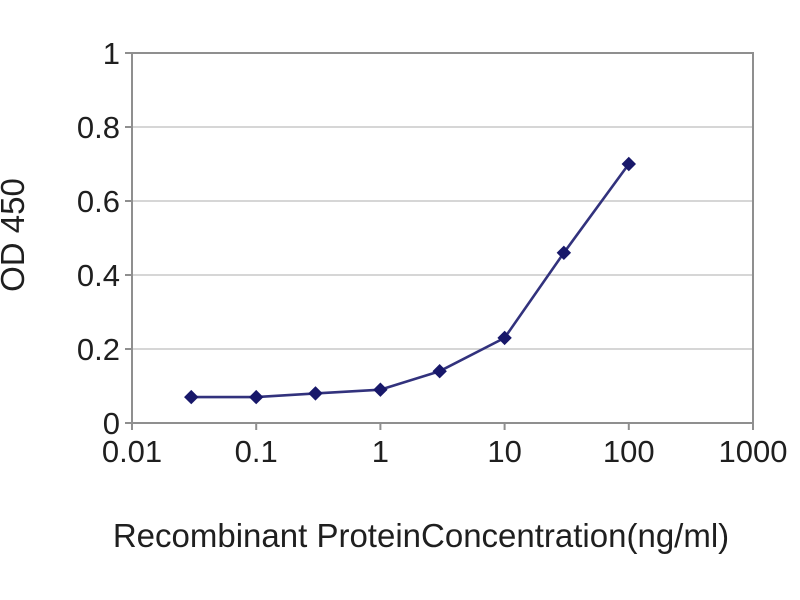 The height and width of the screenshot is (600, 800). What do you see at coordinates (504, 451) in the screenshot?
I see `x-axis-tick-label: 10` at bounding box center [504, 451].